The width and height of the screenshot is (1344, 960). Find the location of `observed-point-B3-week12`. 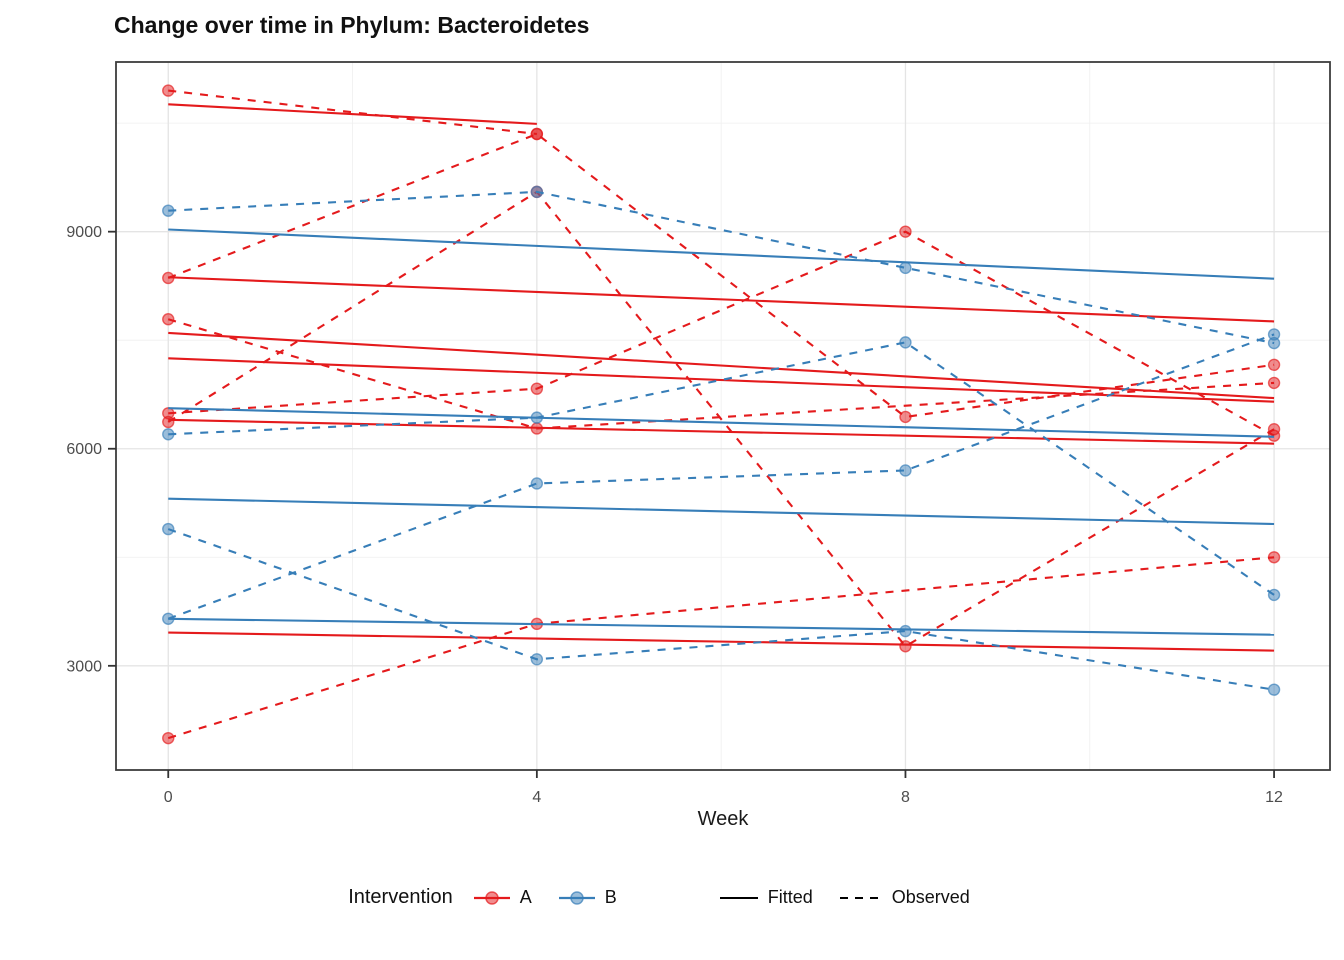

observed-point-B3-week12 is located at coordinates (1274, 689).